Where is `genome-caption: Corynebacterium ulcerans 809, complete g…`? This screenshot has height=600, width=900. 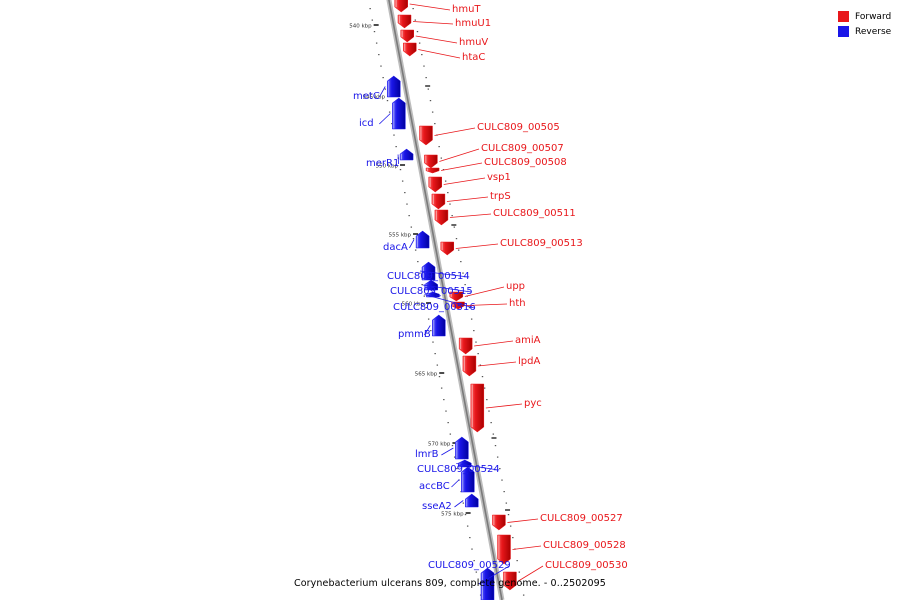 genome-caption: Corynebacterium ulcerans 809, complete g… is located at coordinates (450, 583).